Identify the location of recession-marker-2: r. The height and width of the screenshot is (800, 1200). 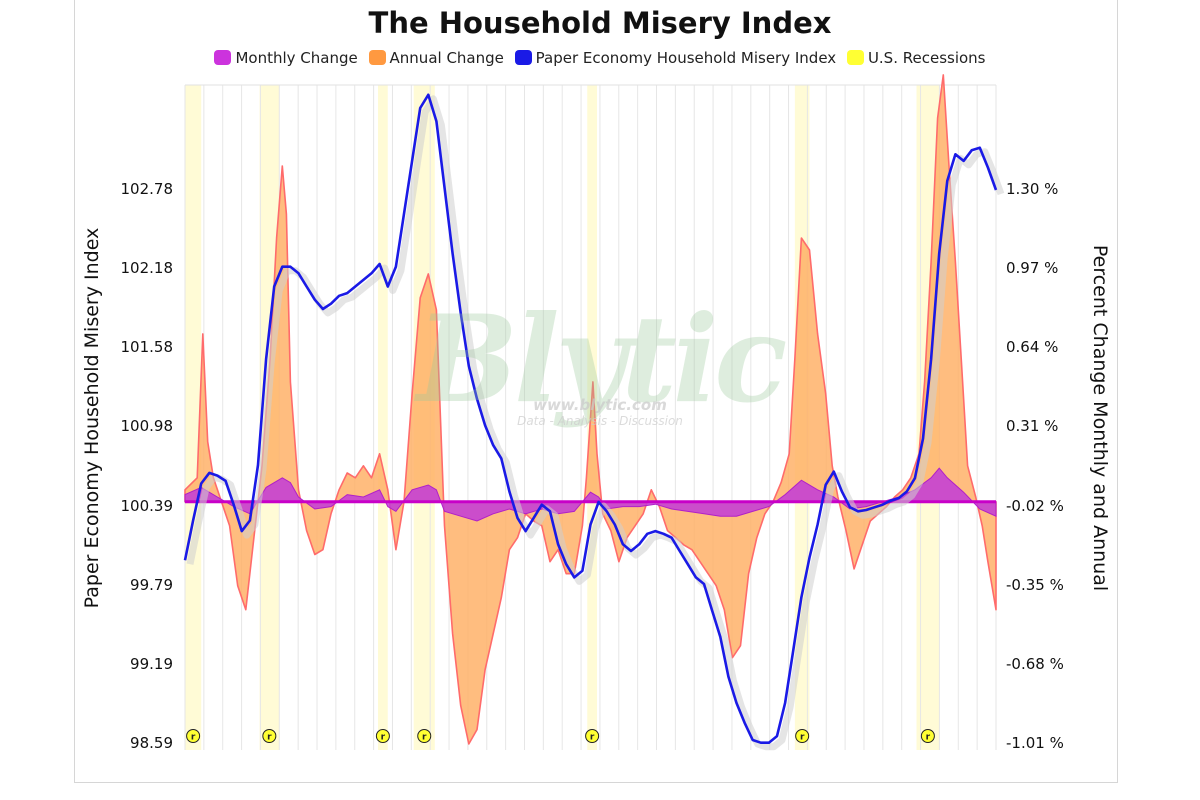
(382, 736).